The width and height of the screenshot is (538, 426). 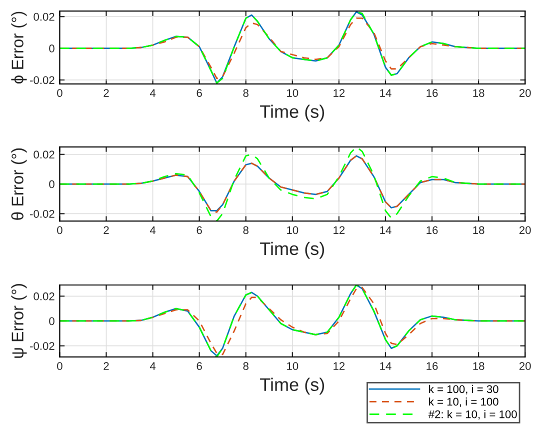 I want to click on y-axis-title: ϕ Error (°), so click(x=19, y=48).